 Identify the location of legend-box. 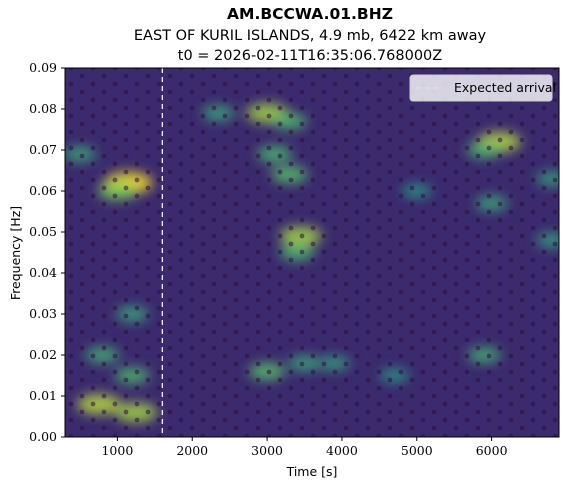
(481, 88).